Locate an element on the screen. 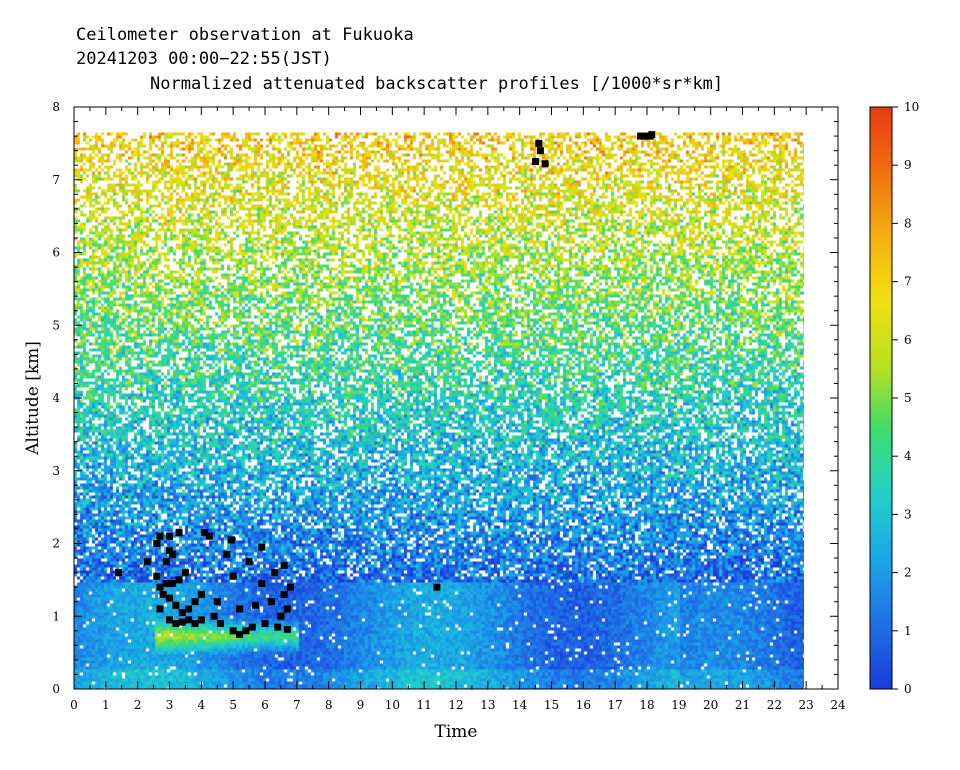 Image resolution: width=960 pixels, height=770 pixels. colorbar-tick-label: 4 is located at coordinates (908, 456).